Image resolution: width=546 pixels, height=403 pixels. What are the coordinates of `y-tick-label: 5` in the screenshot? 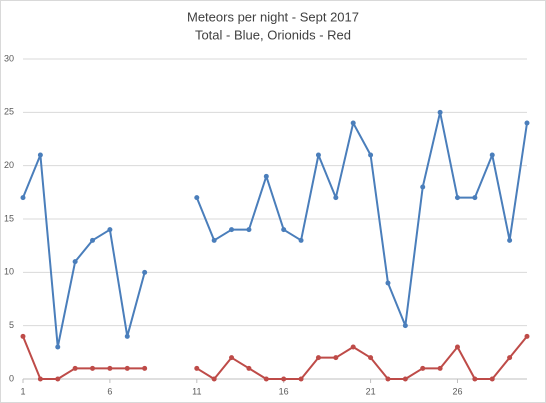 It's located at (11, 325).